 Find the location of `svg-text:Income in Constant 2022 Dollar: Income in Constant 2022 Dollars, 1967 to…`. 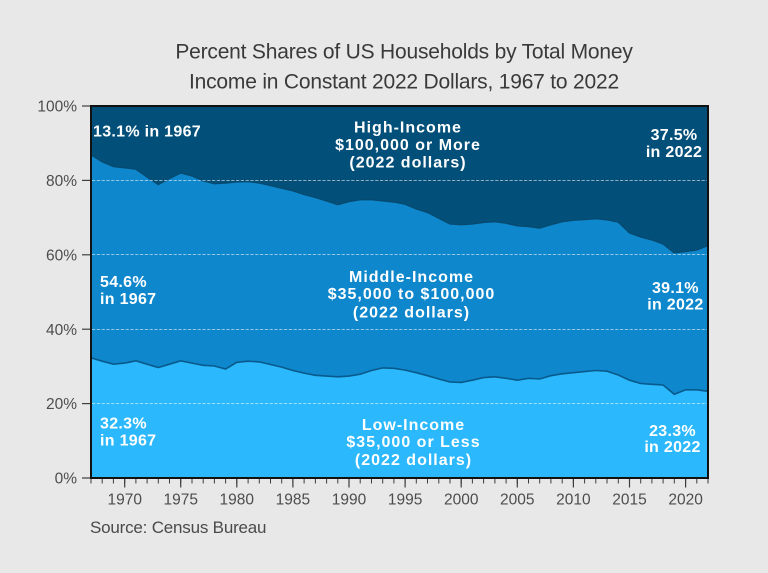

svg-text:Income in Constant 2022 Dollar: Income in Constant 2022 Dollars, 1967 to… is located at coordinates (404, 82).